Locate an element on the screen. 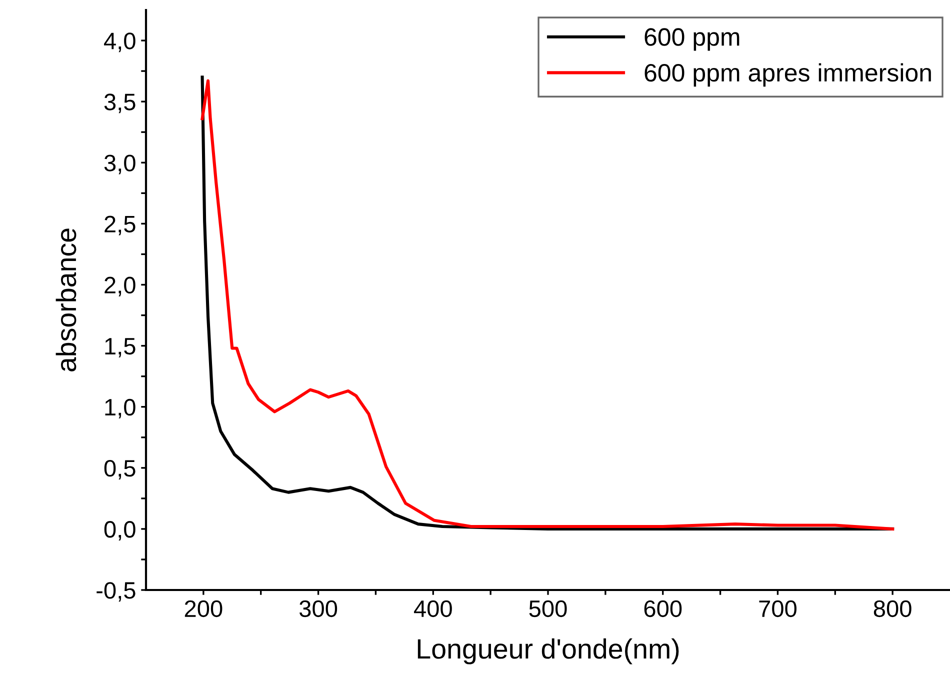  legend-label: 600 ppm is located at coordinates (692, 39).